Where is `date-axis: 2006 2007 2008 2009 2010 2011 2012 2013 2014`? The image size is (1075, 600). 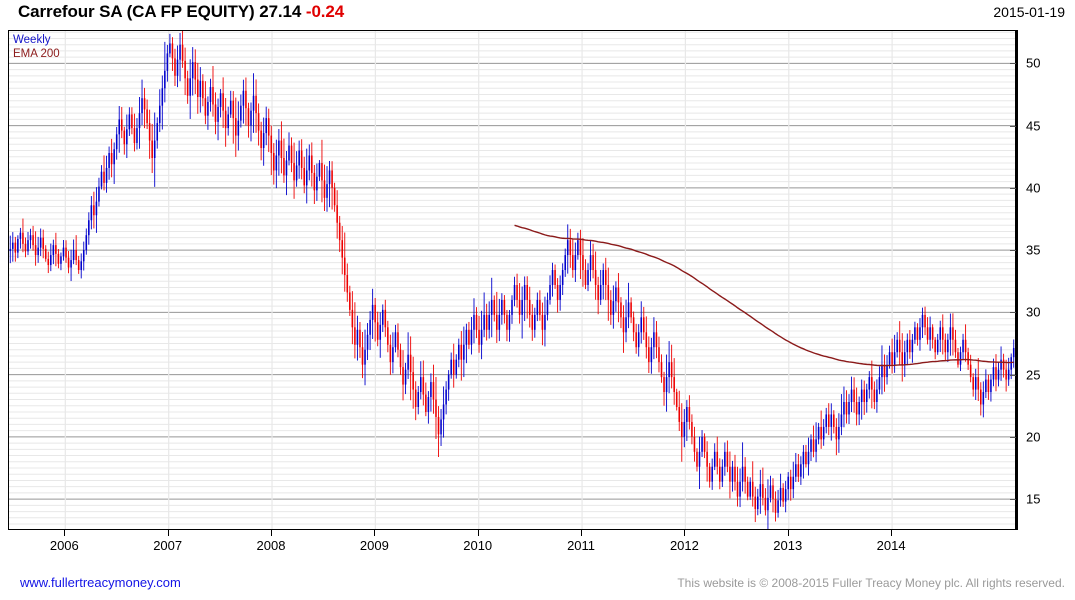
date-axis: 2006 2007 2008 2009 2010 2011 2012 2013 2014 is located at coordinates (512, 547).